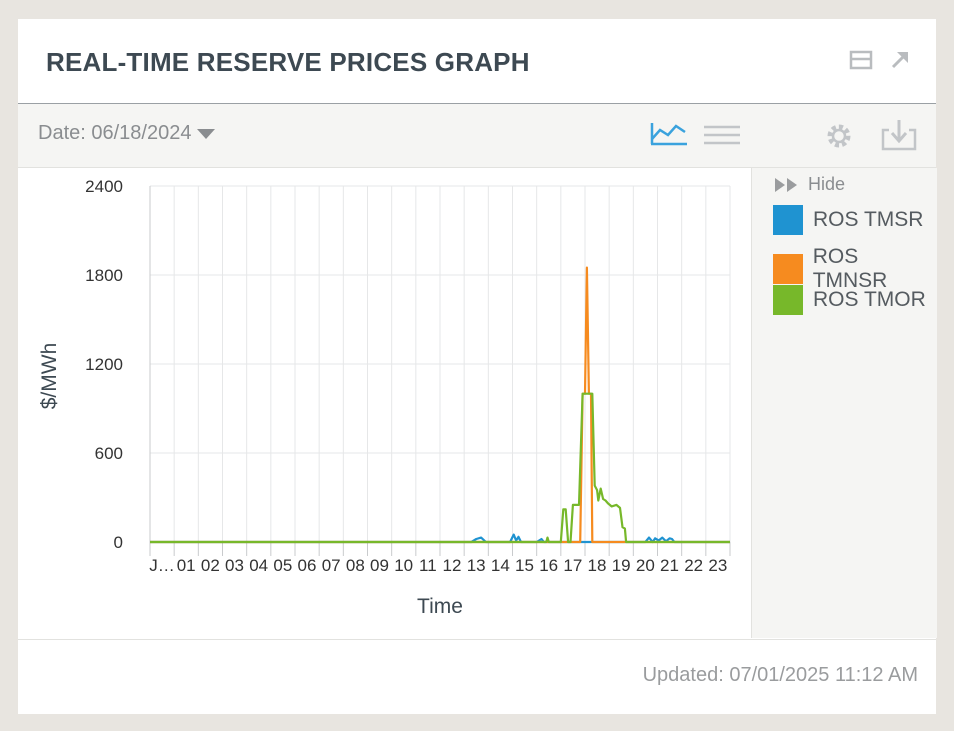 Image resolution: width=954 pixels, height=731 pixels. What do you see at coordinates (899, 137) in the screenshot?
I see `download-icon` at bounding box center [899, 137].